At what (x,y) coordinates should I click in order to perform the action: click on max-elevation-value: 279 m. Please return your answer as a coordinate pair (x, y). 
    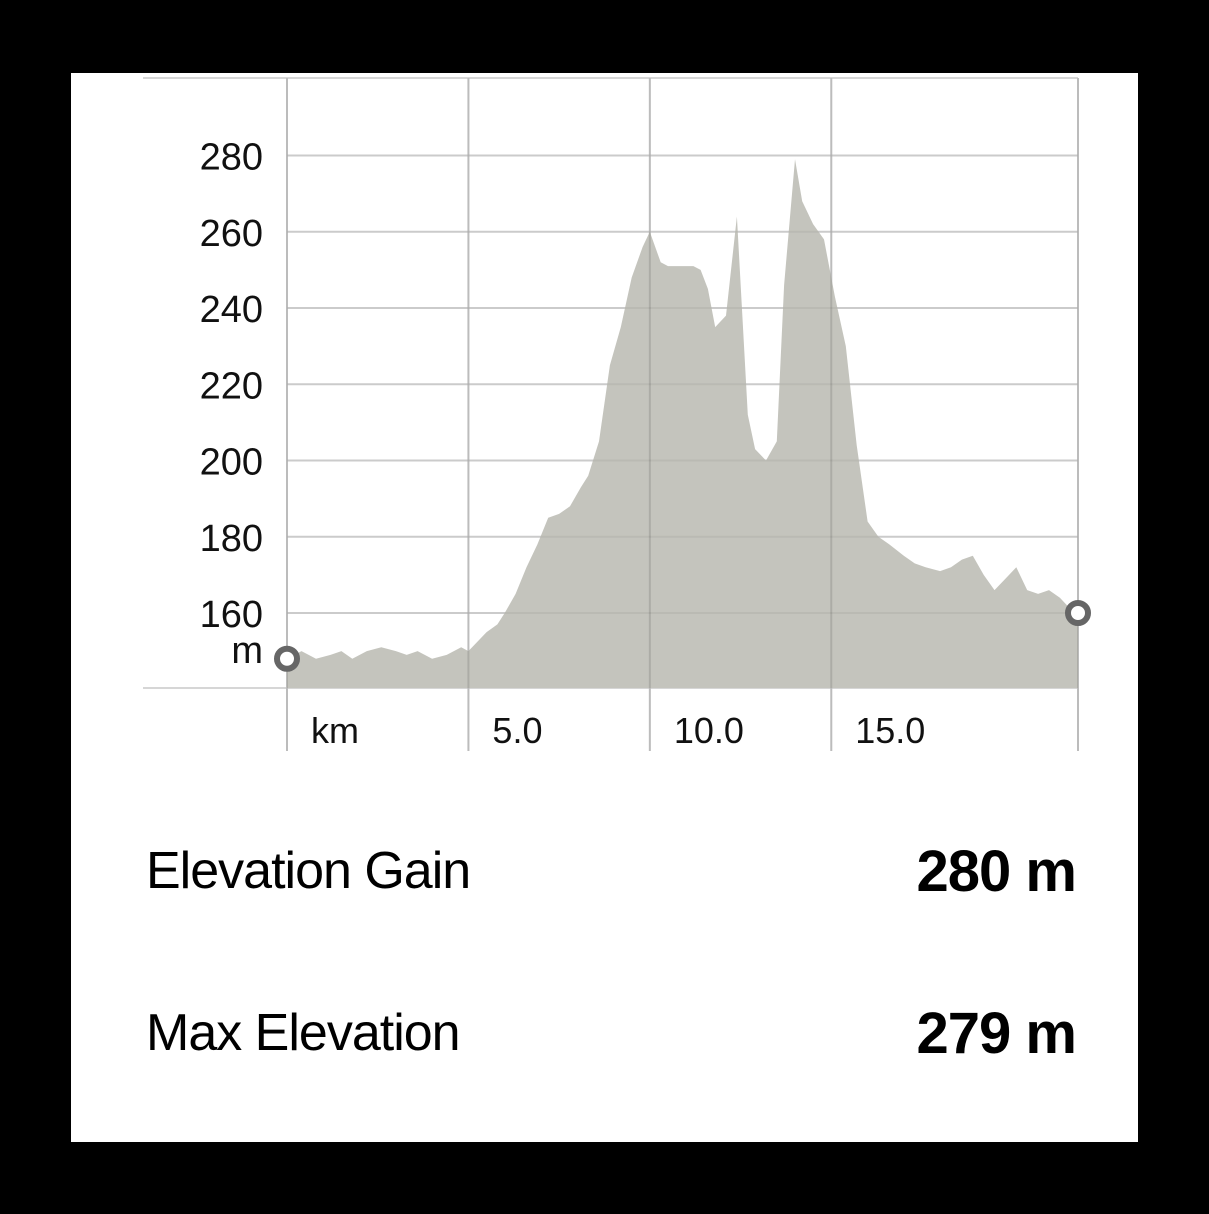
    Looking at the image, I should click on (996, 1033).